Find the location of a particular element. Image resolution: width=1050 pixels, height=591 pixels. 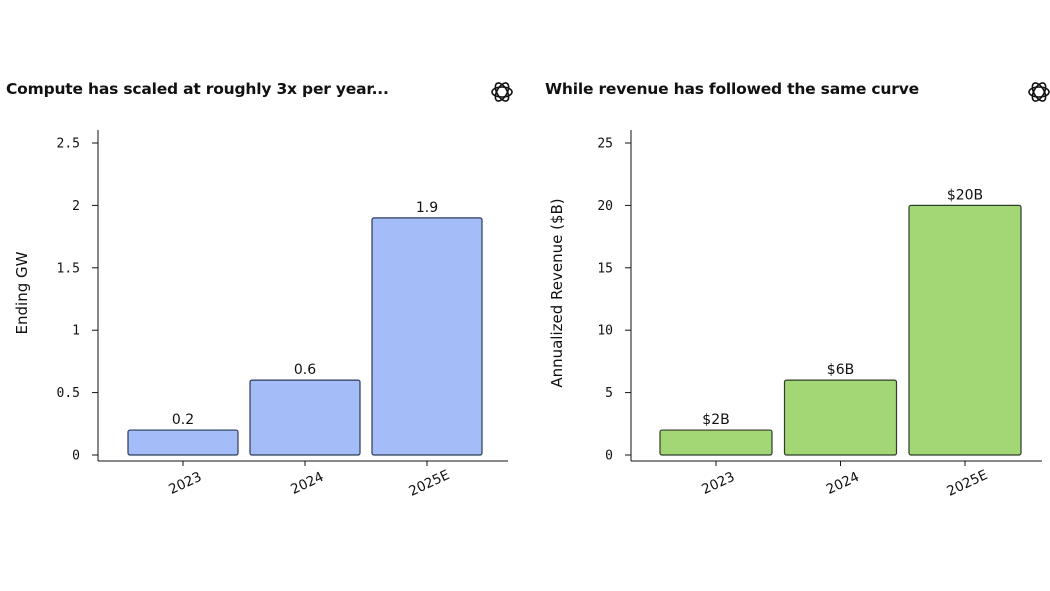

y-tick-label: 25 is located at coordinates (605, 144).